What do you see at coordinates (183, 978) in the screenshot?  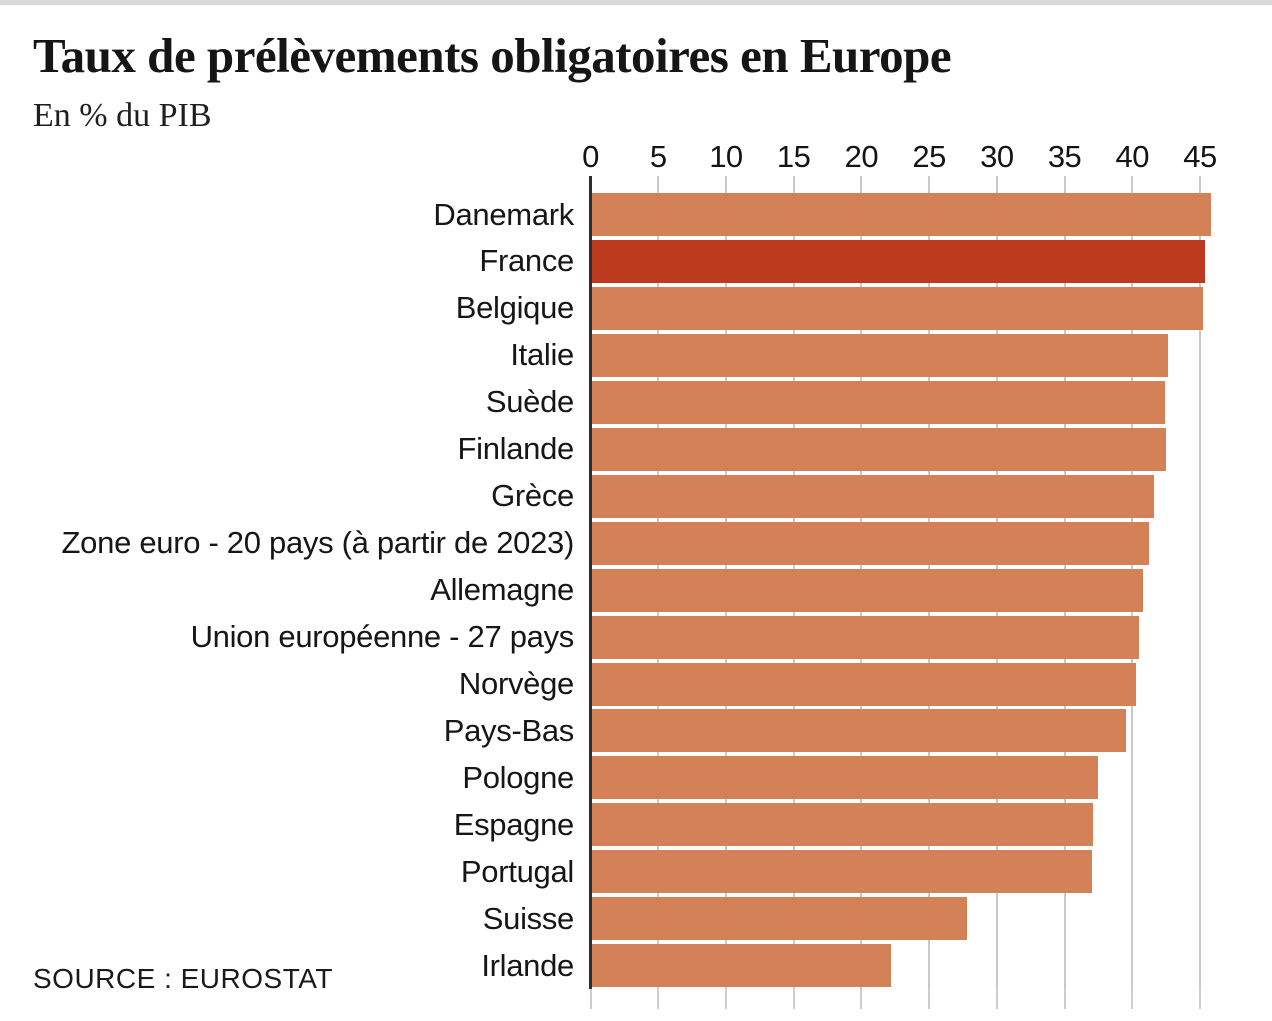 I see `source-note: SOURCE : EUROSTAT` at bounding box center [183, 978].